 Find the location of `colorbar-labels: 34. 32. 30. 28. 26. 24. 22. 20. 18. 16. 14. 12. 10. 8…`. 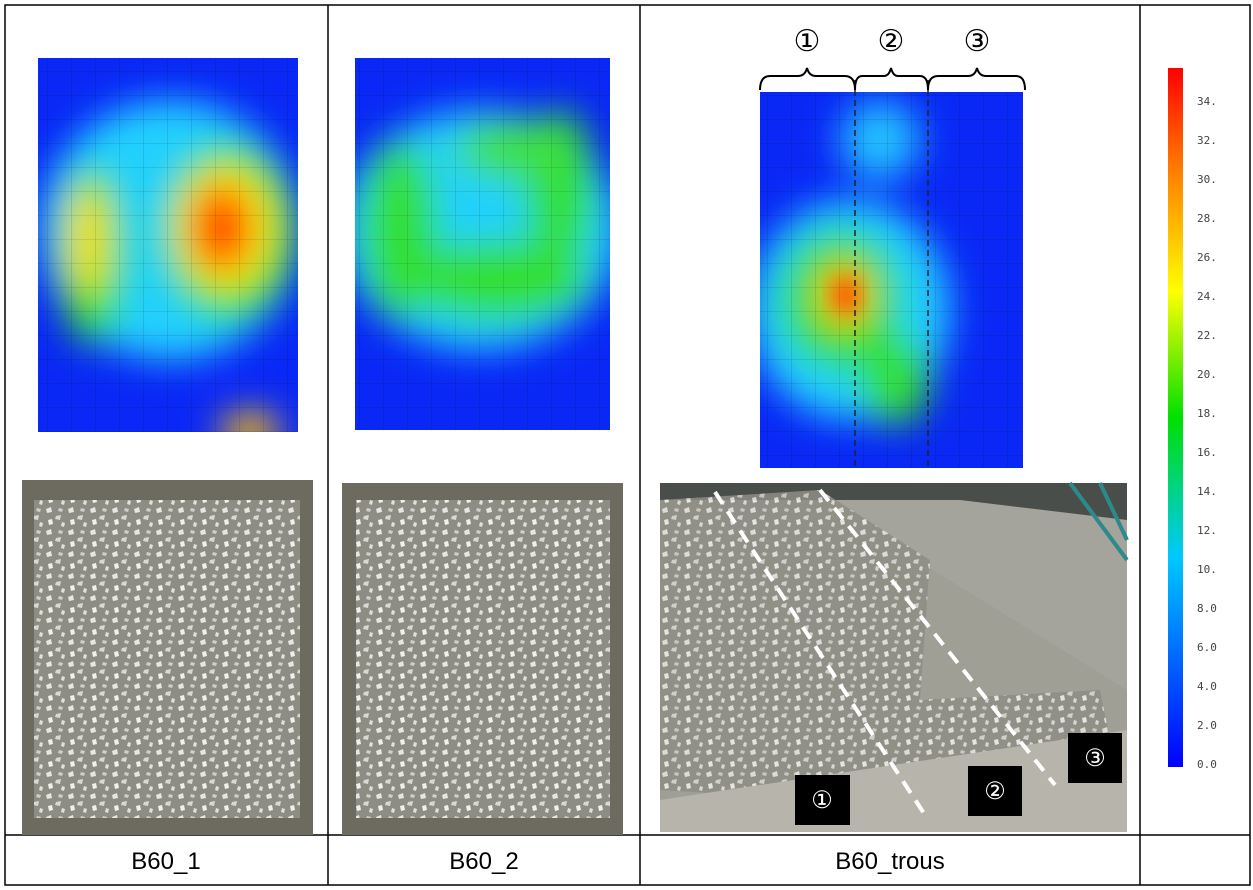

colorbar-labels: 34. 32. 30. 28. 26. 24. 22. 20. 18. 16. 14. 12. 10. 8… is located at coordinates (1207, 433).